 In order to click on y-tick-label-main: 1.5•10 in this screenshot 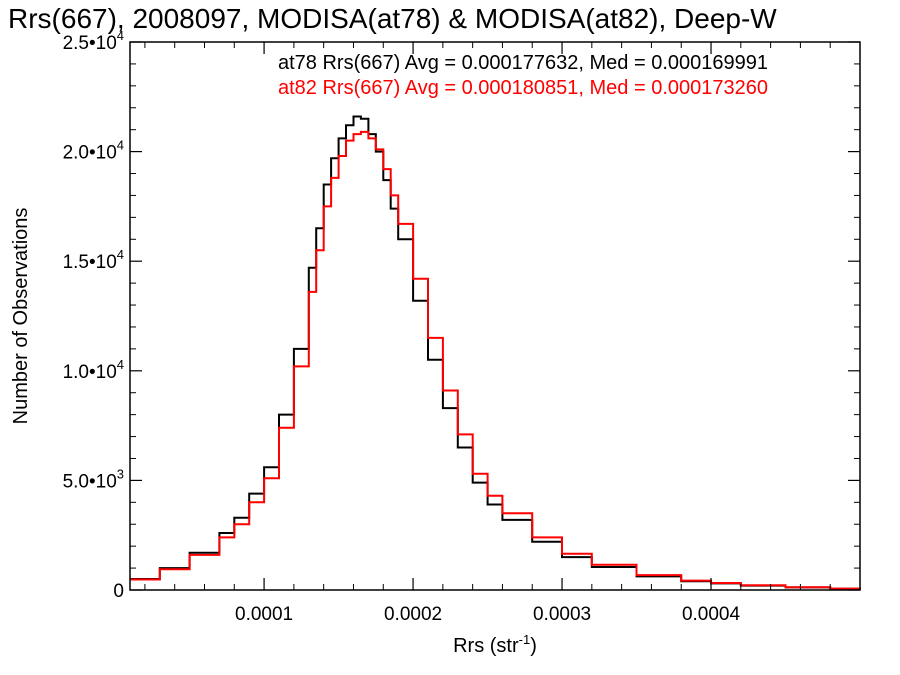, I will do `click(90, 262)`.